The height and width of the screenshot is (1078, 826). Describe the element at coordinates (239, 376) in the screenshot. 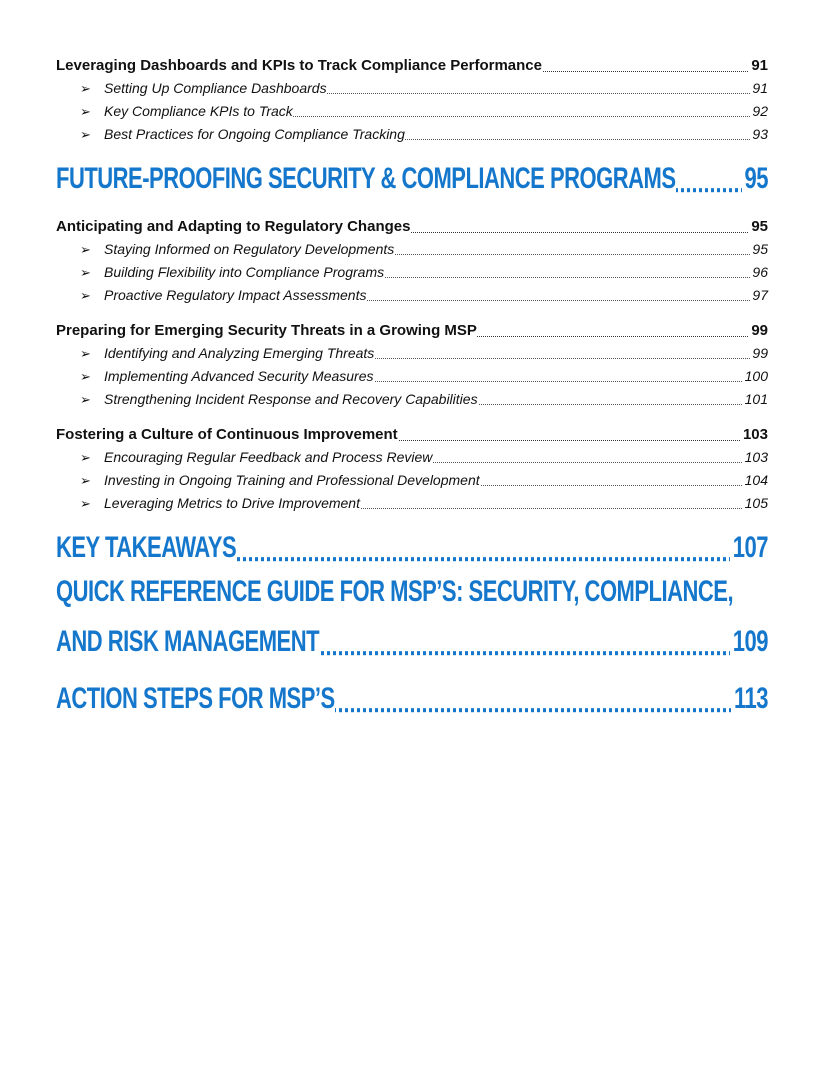

I see `subsection-entry-title: Implementing Advanced Security Measures` at that location.